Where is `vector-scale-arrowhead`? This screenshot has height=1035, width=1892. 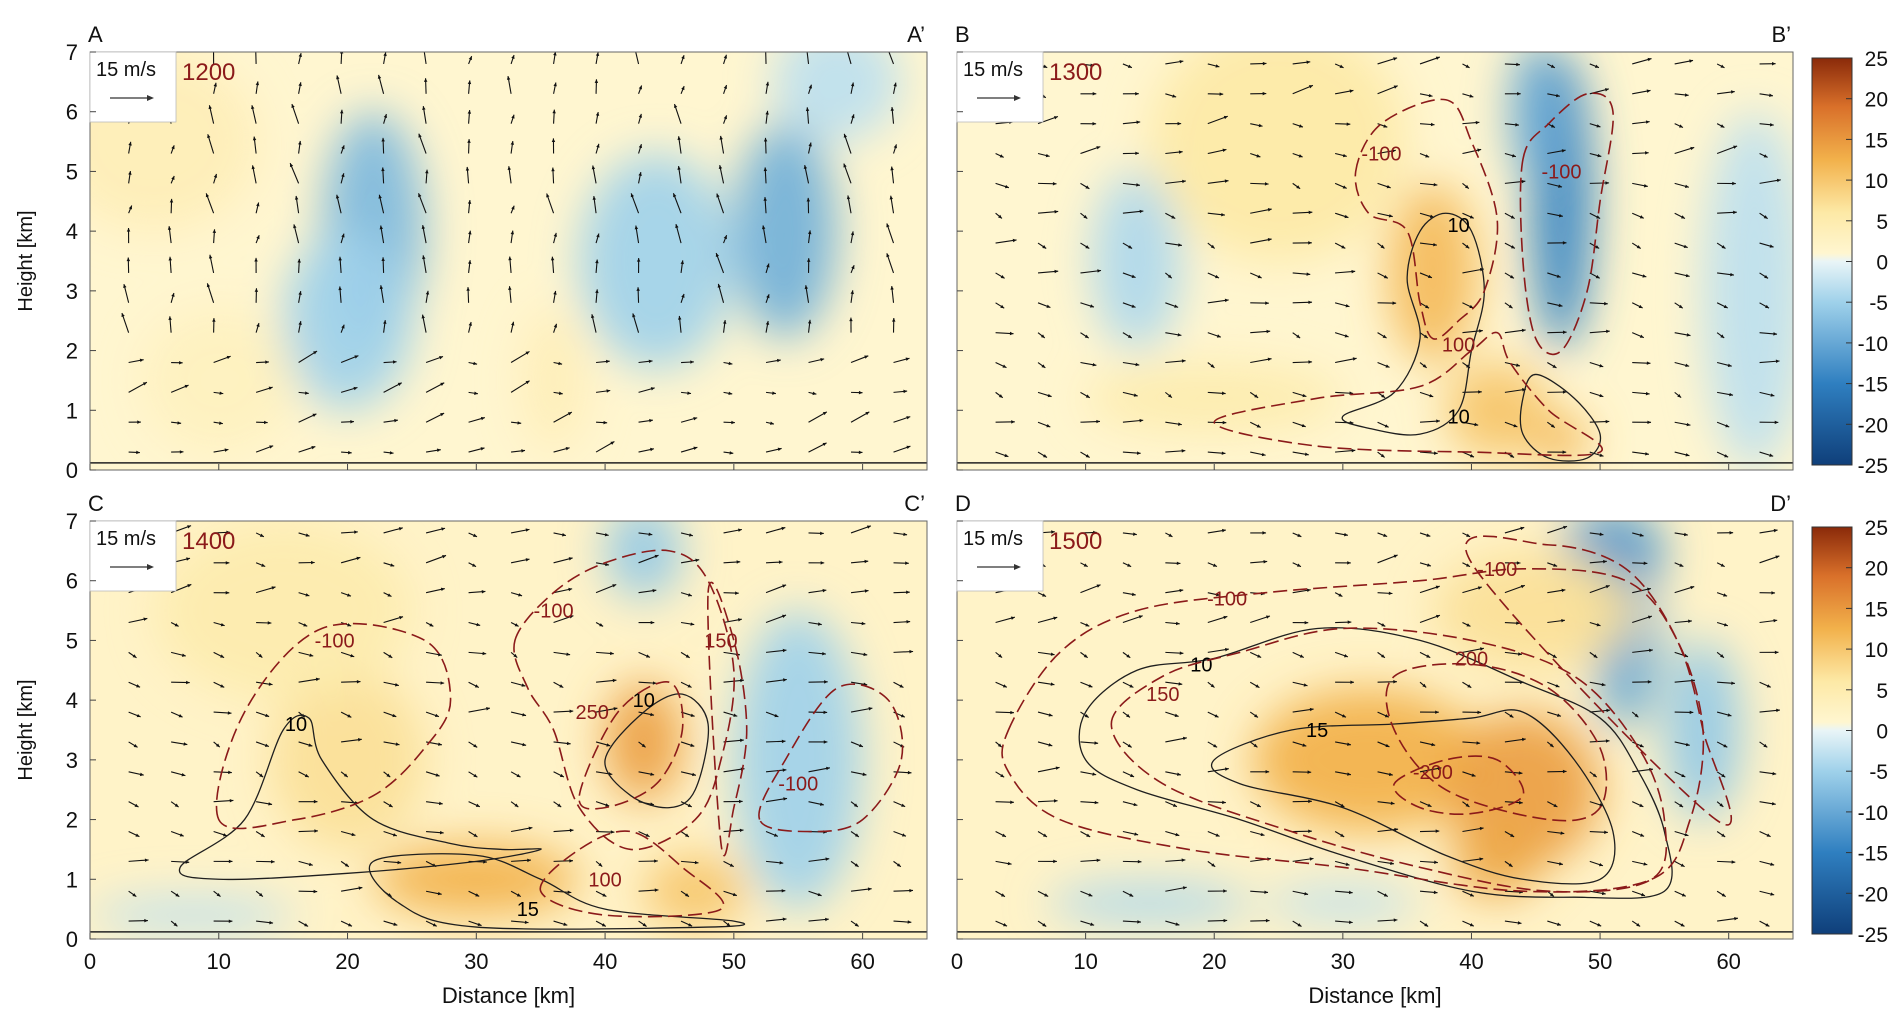
vector-scale-arrowhead is located at coordinates (1017, 98).